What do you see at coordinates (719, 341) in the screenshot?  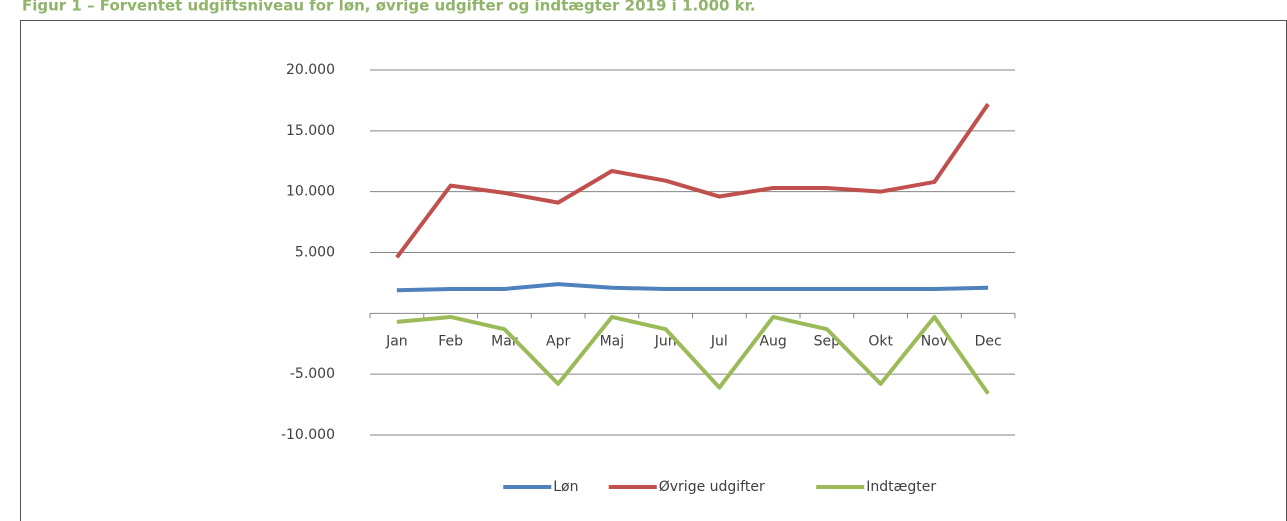 I see `x-tick-label: Jul` at bounding box center [719, 341].